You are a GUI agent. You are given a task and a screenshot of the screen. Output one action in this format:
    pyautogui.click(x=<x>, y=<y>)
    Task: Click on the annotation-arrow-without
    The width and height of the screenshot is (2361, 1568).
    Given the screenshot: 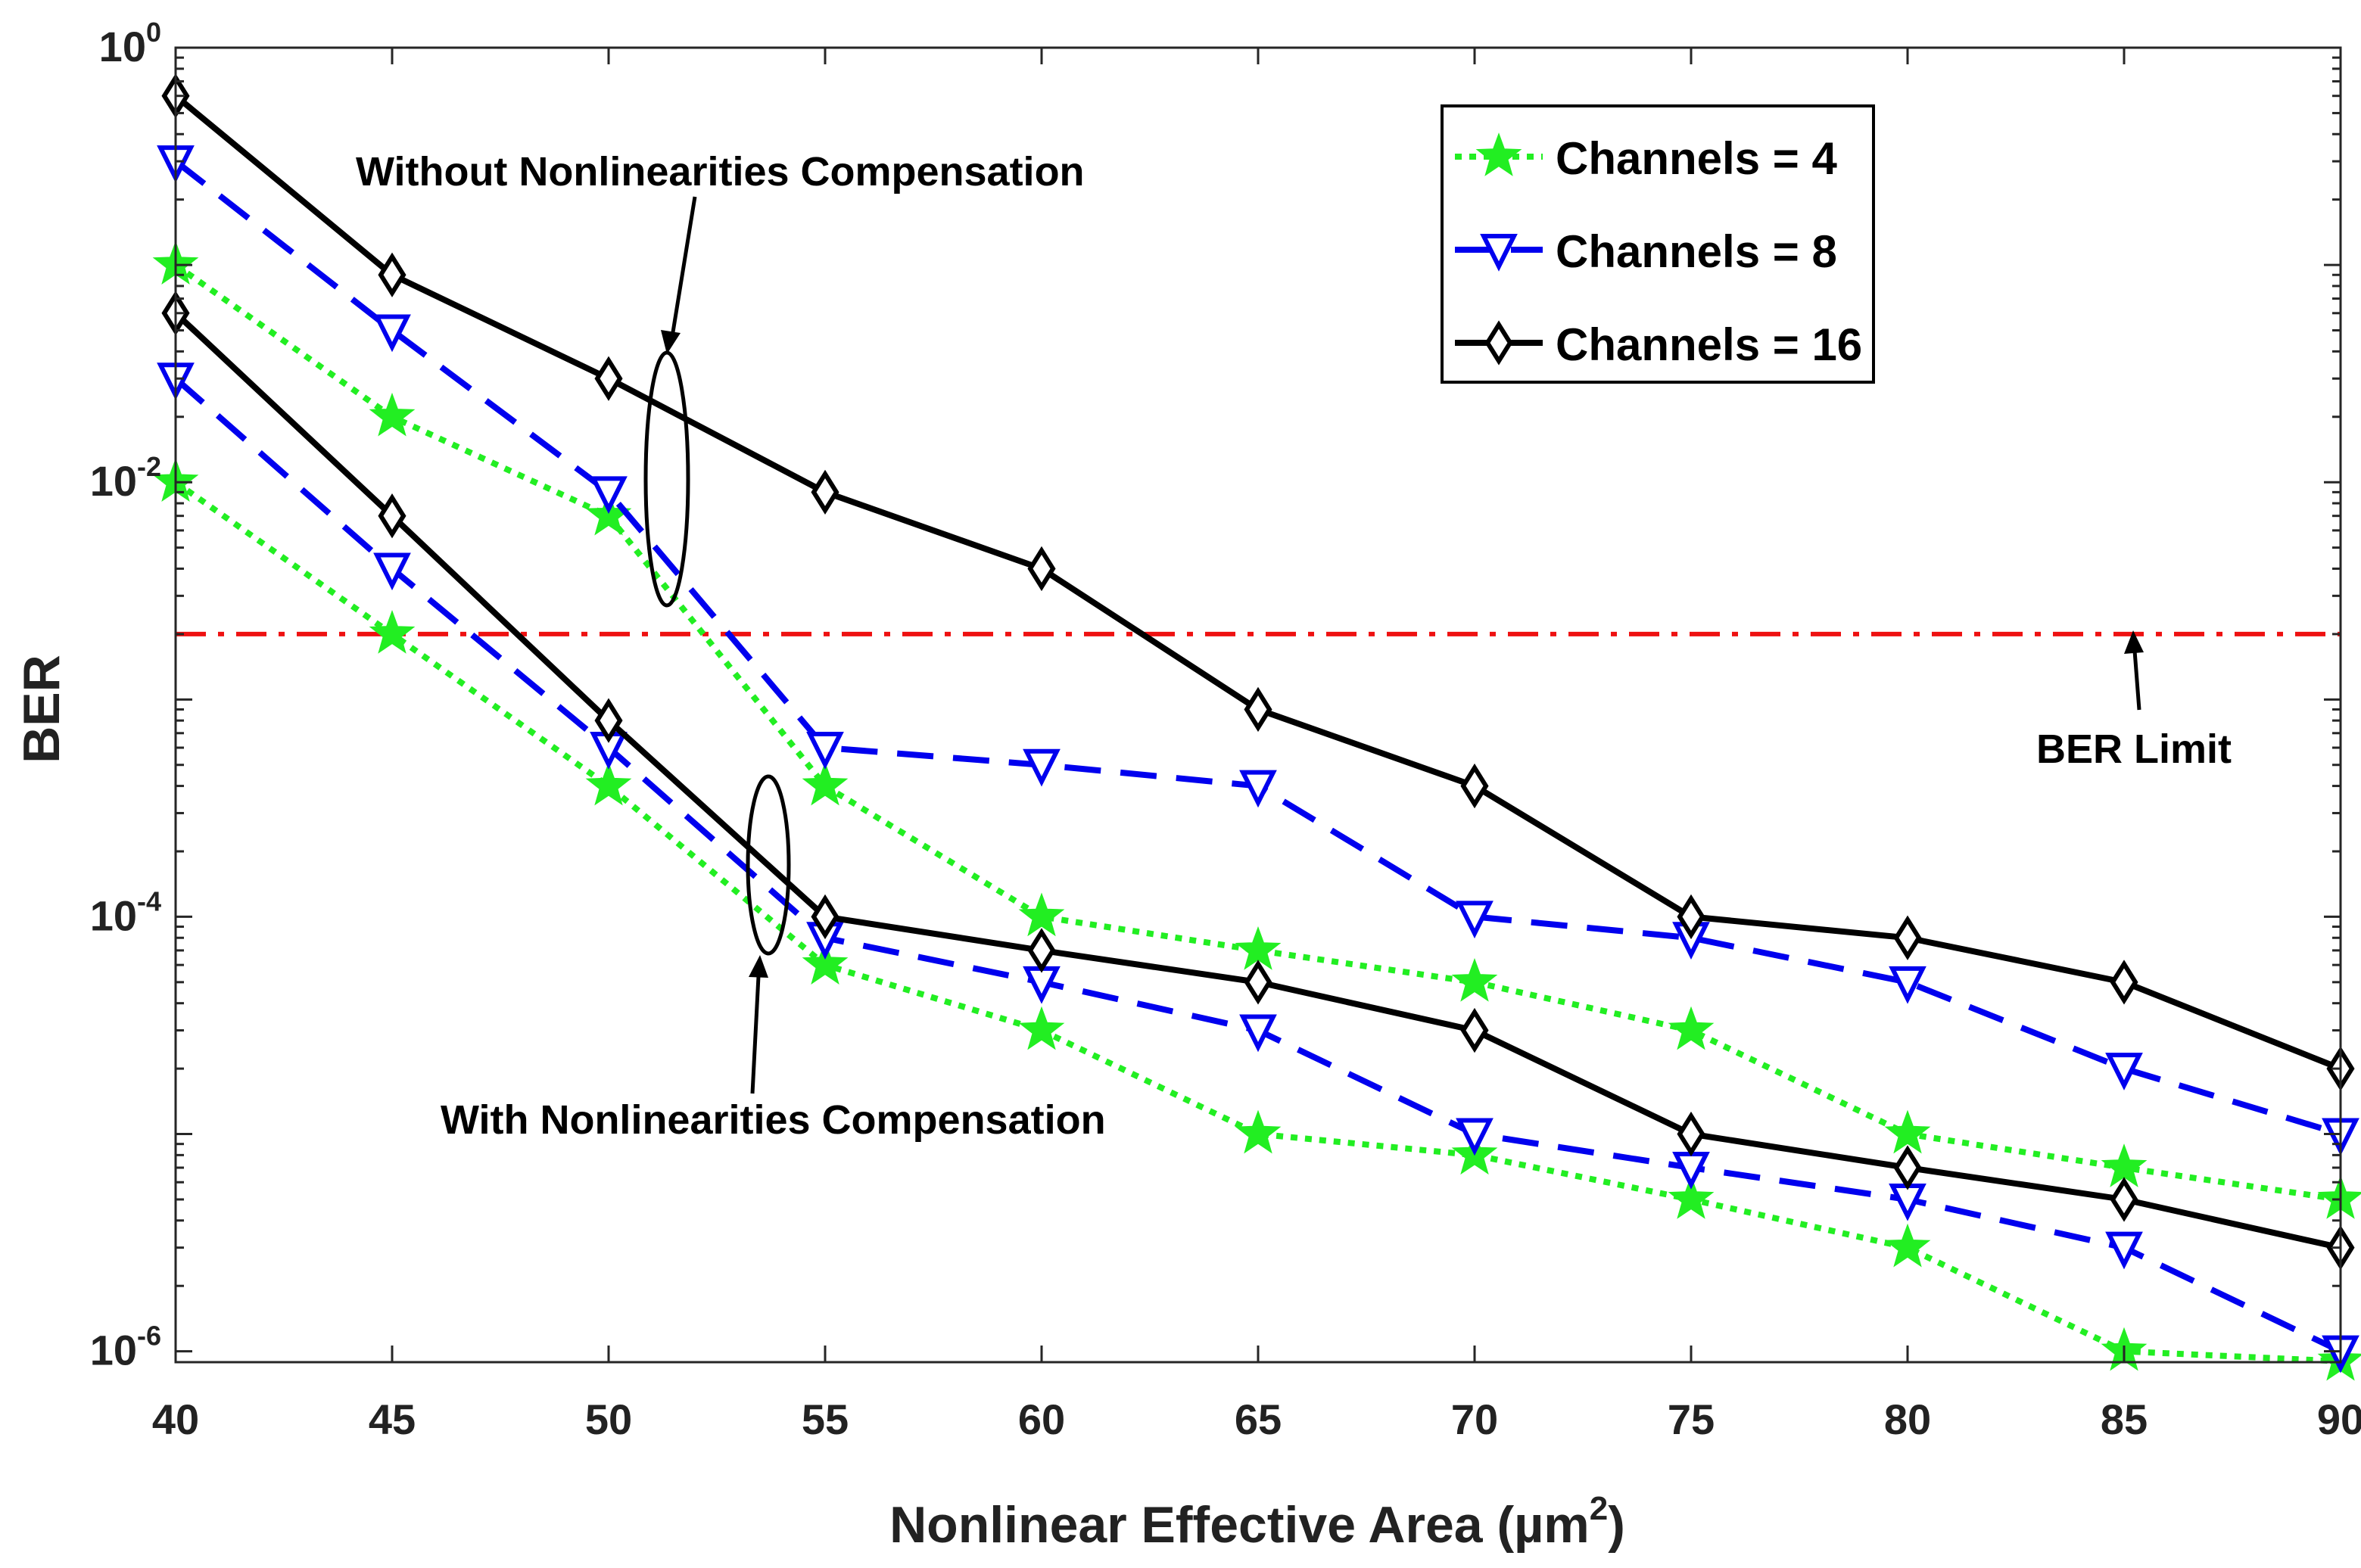 What is the action you would take?
    pyautogui.click(x=683, y=267)
    